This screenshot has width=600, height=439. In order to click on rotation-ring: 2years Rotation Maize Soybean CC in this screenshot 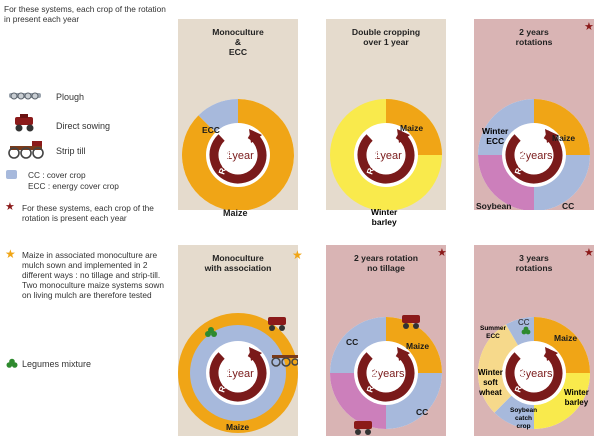, I will do `click(533, 154)`.